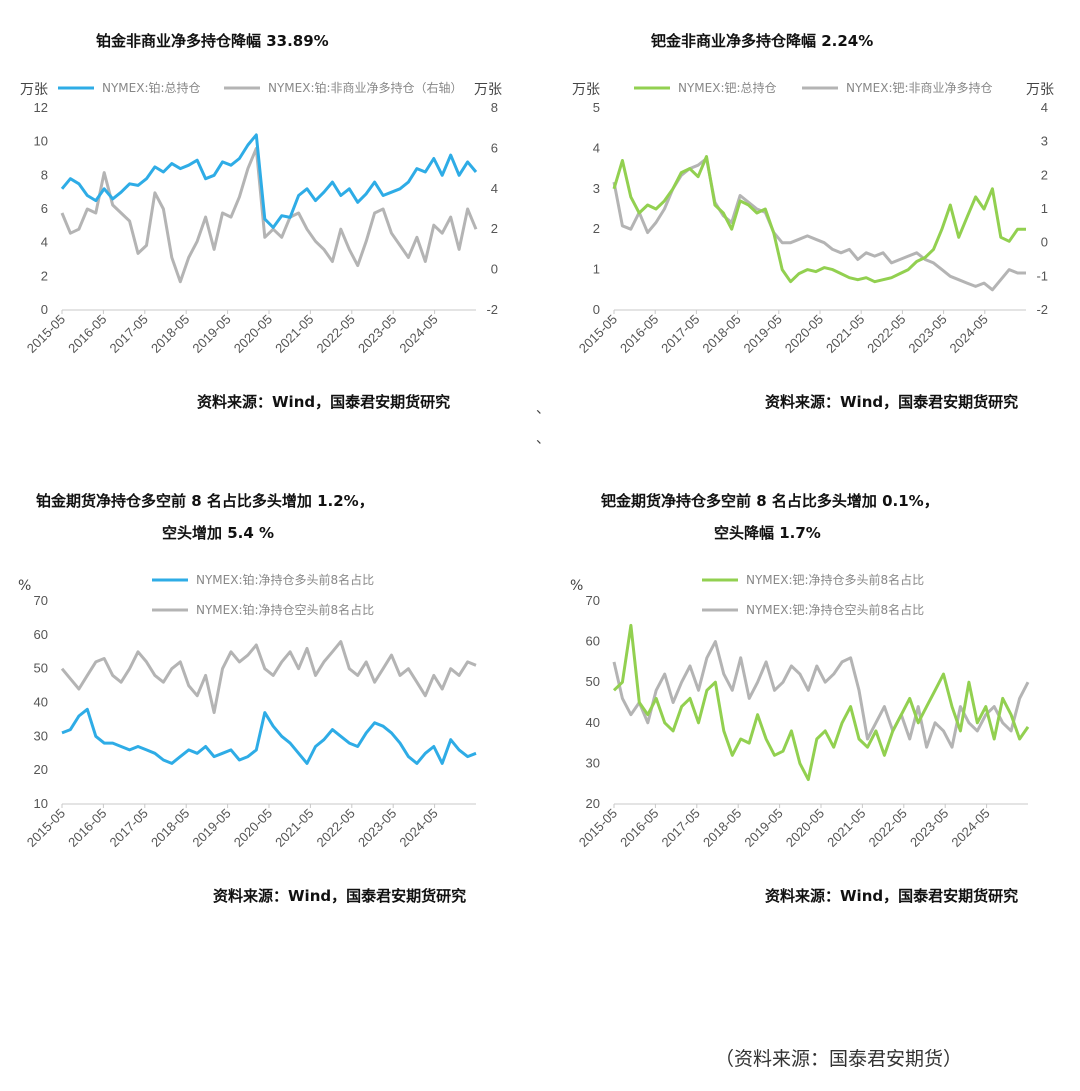 The height and width of the screenshot is (1091, 1080). Describe the element at coordinates (205, 501) in the screenshot. I see `chart-3-title-line1: 铂金期货净持仓多空前 8 名占比多头增加 1.2%，` at that location.